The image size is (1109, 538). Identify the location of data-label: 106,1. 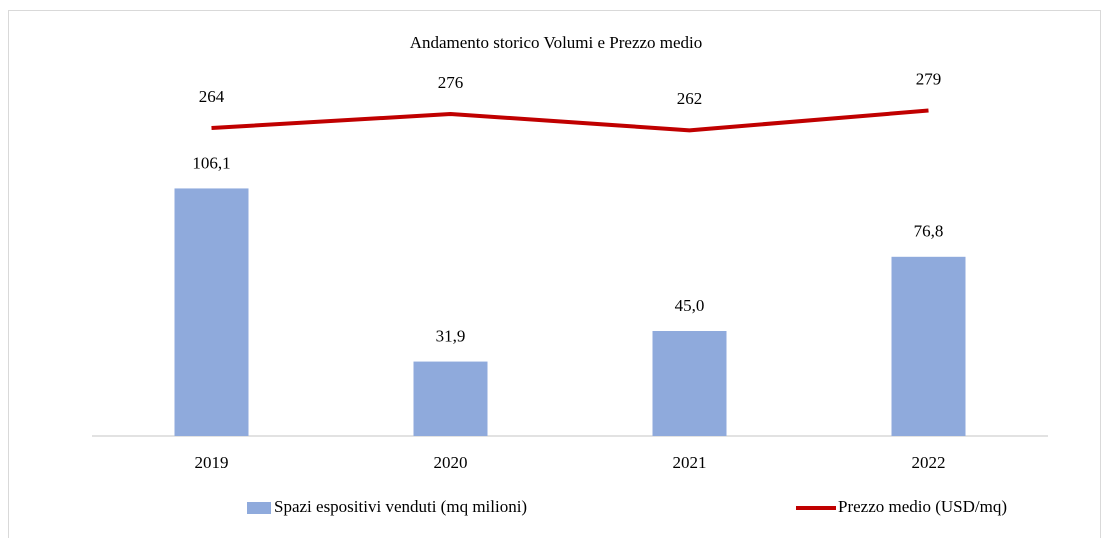
(211, 162).